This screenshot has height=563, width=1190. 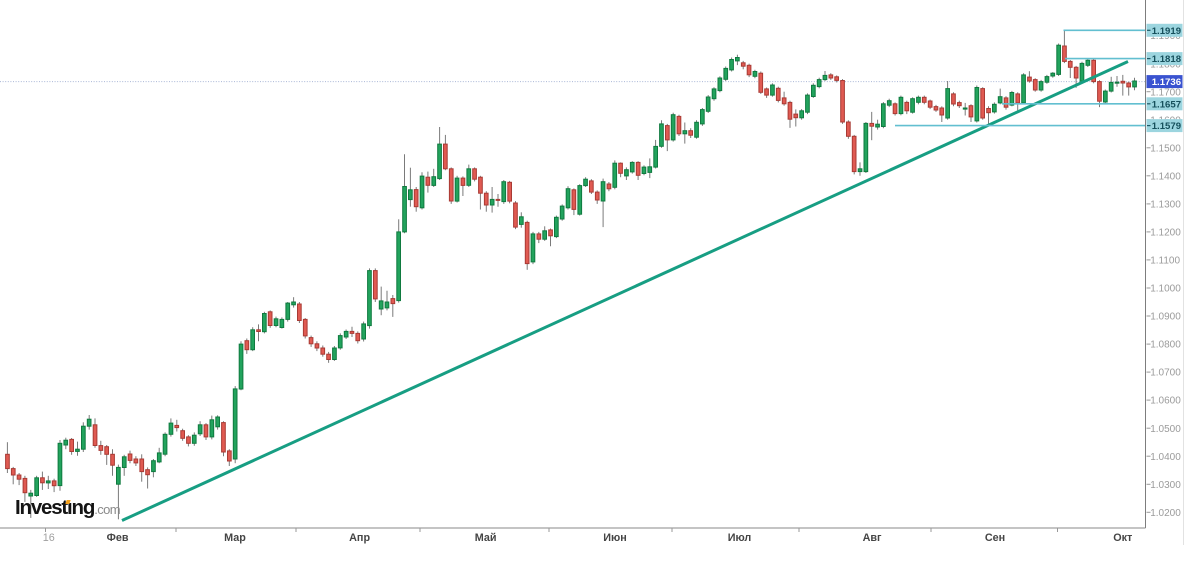 What do you see at coordinates (1166, 31) in the screenshot?
I see `svg-text: 1.1919` at bounding box center [1166, 31].